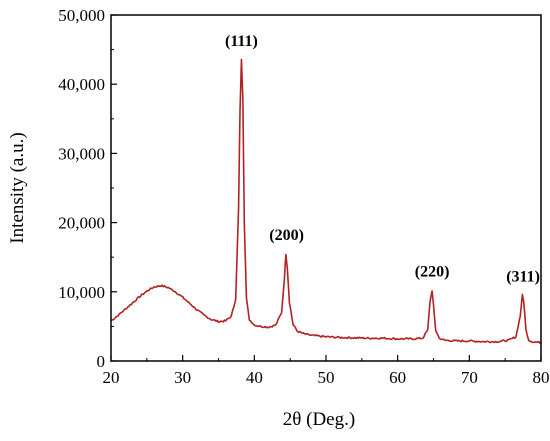 The image size is (550, 441). I want to click on y-tick-label: 0, so click(101, 361).